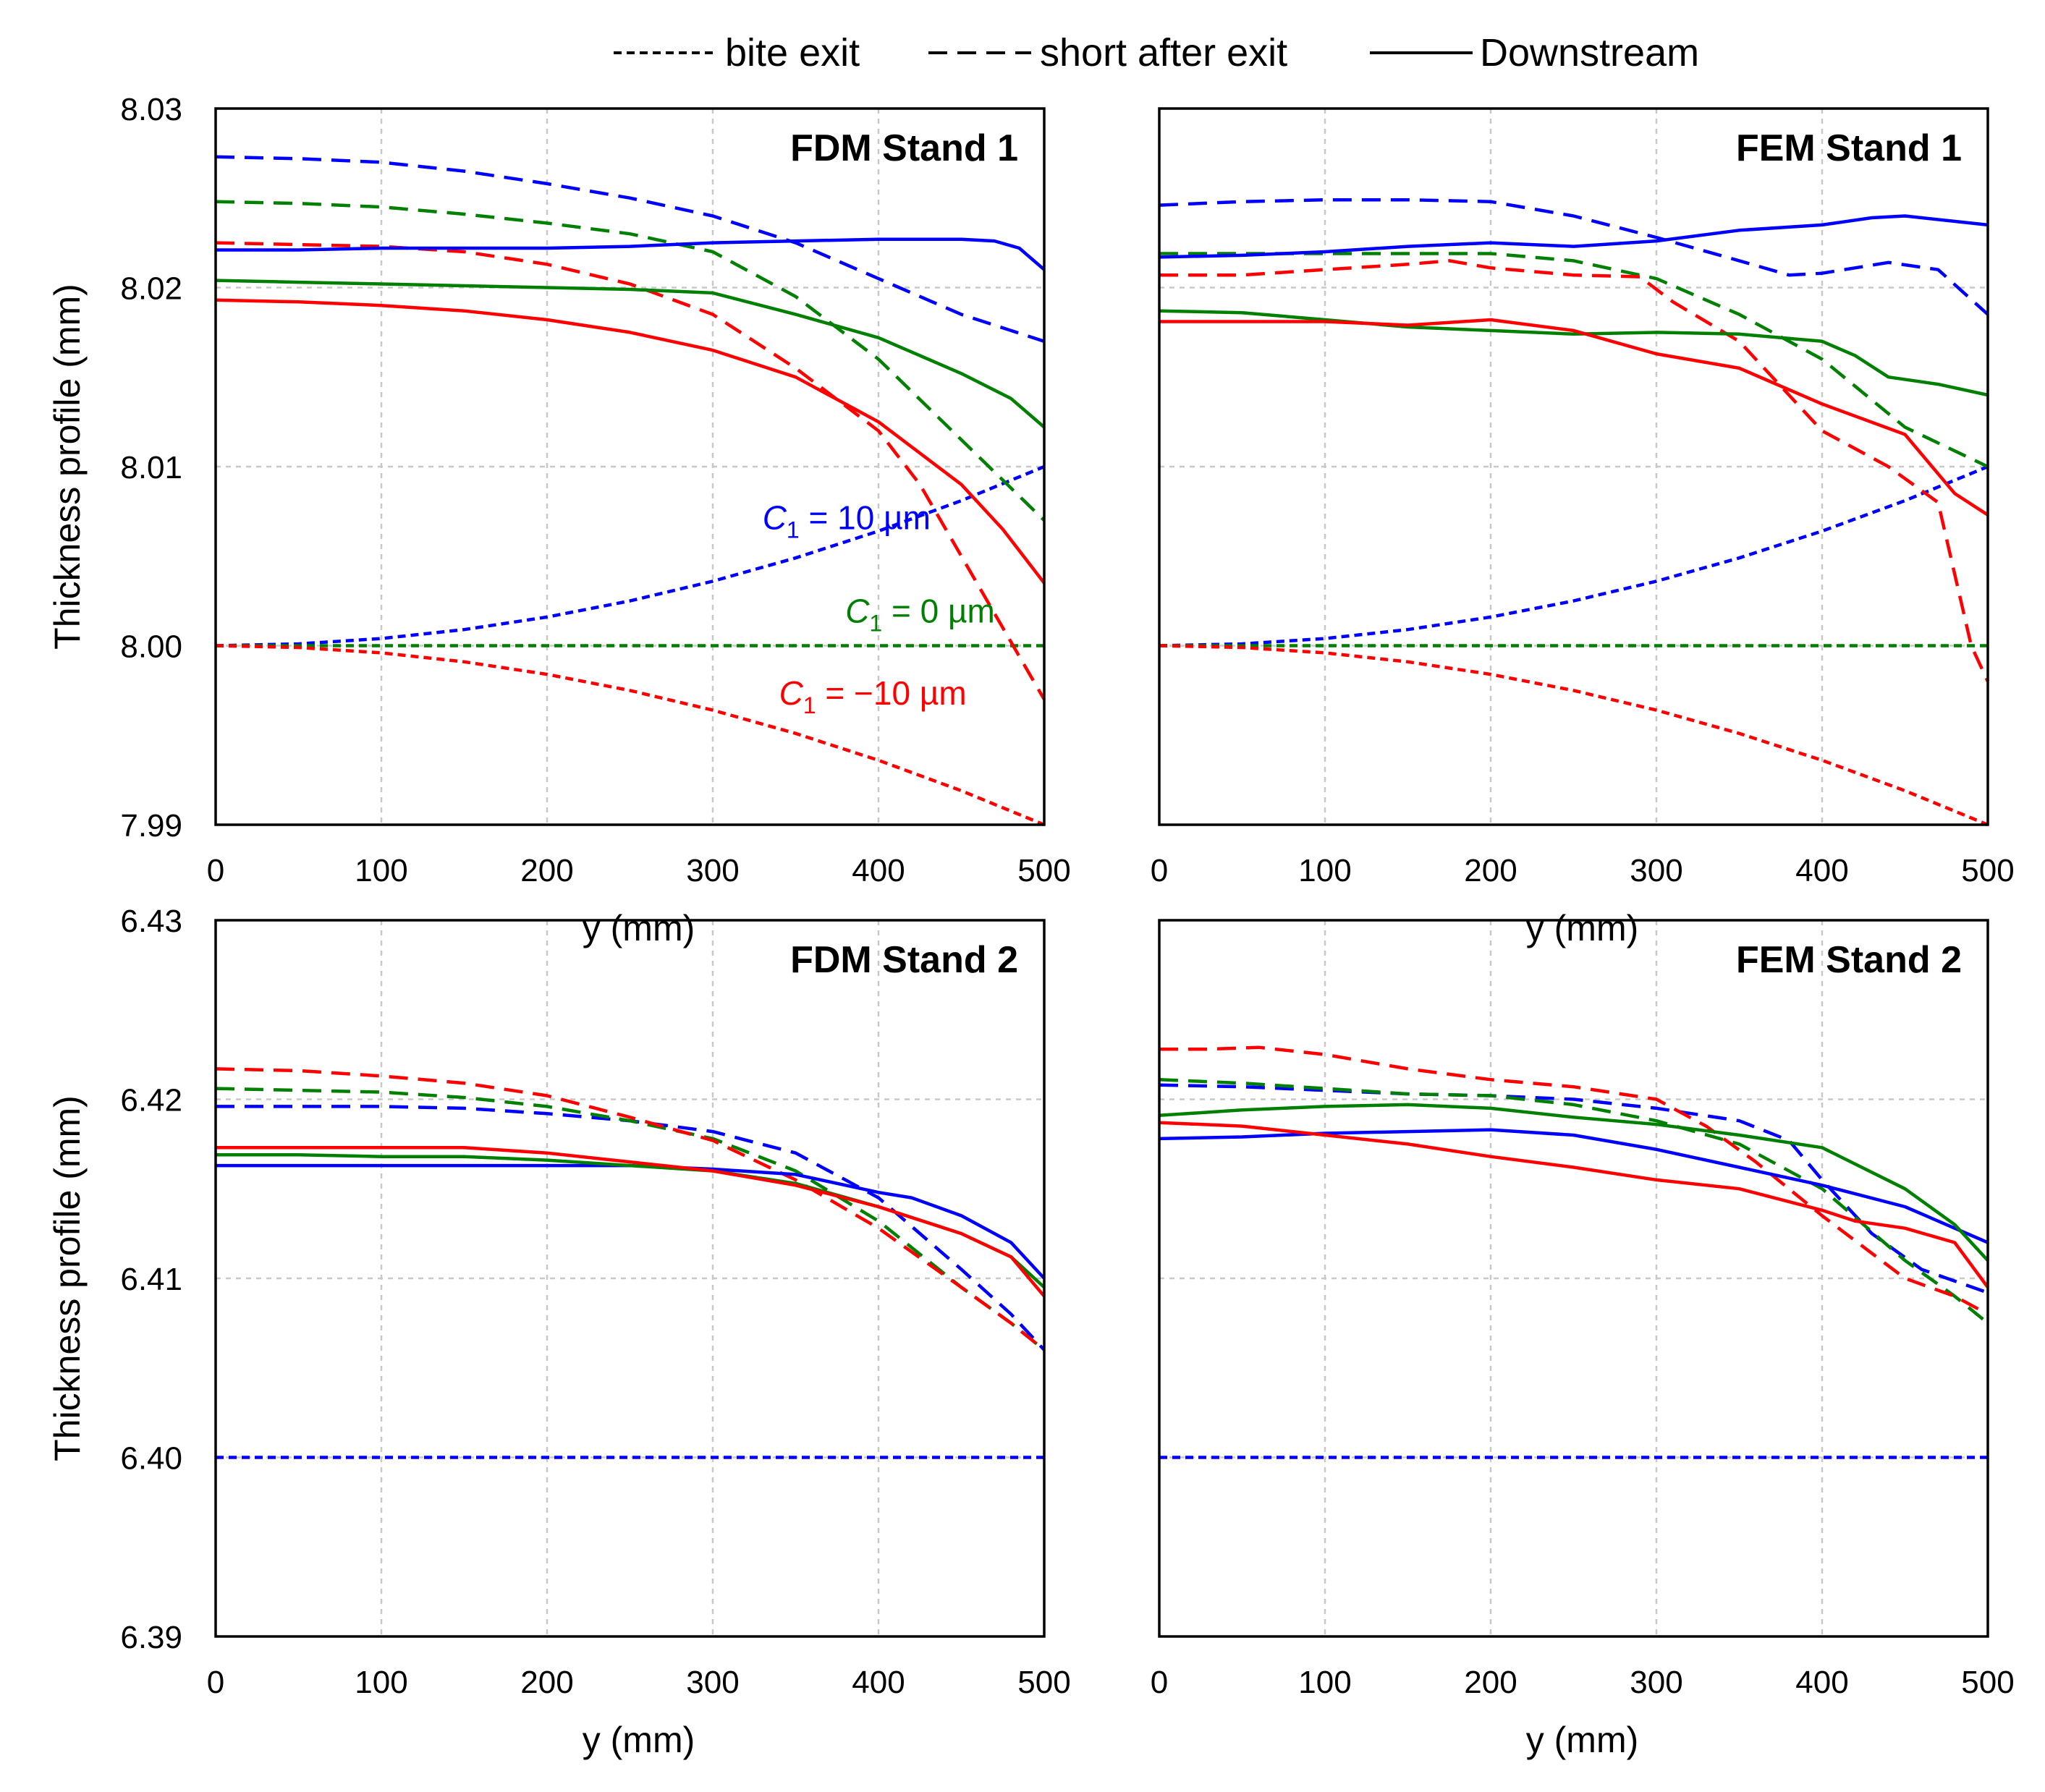 The height and width of the screenshot is (1792, 2045). What do you see at coordinates (1490, 1682) in the screenshot?
I see `chart-3-xtick-2: 200` at bounding box center [1490, 1682].